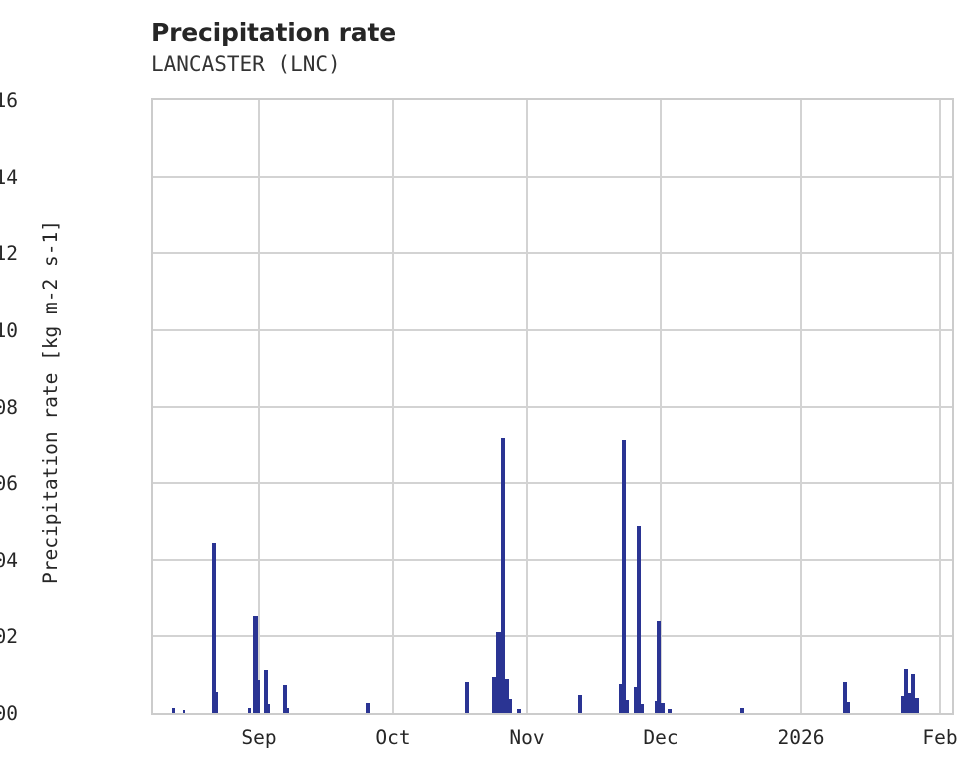 Image resolution: width=980 pixels, height=780 pixels. Describe the element at coordinates (527, 737) in the screenshot. I see `x-axis-tick-label: Nov` at that location.